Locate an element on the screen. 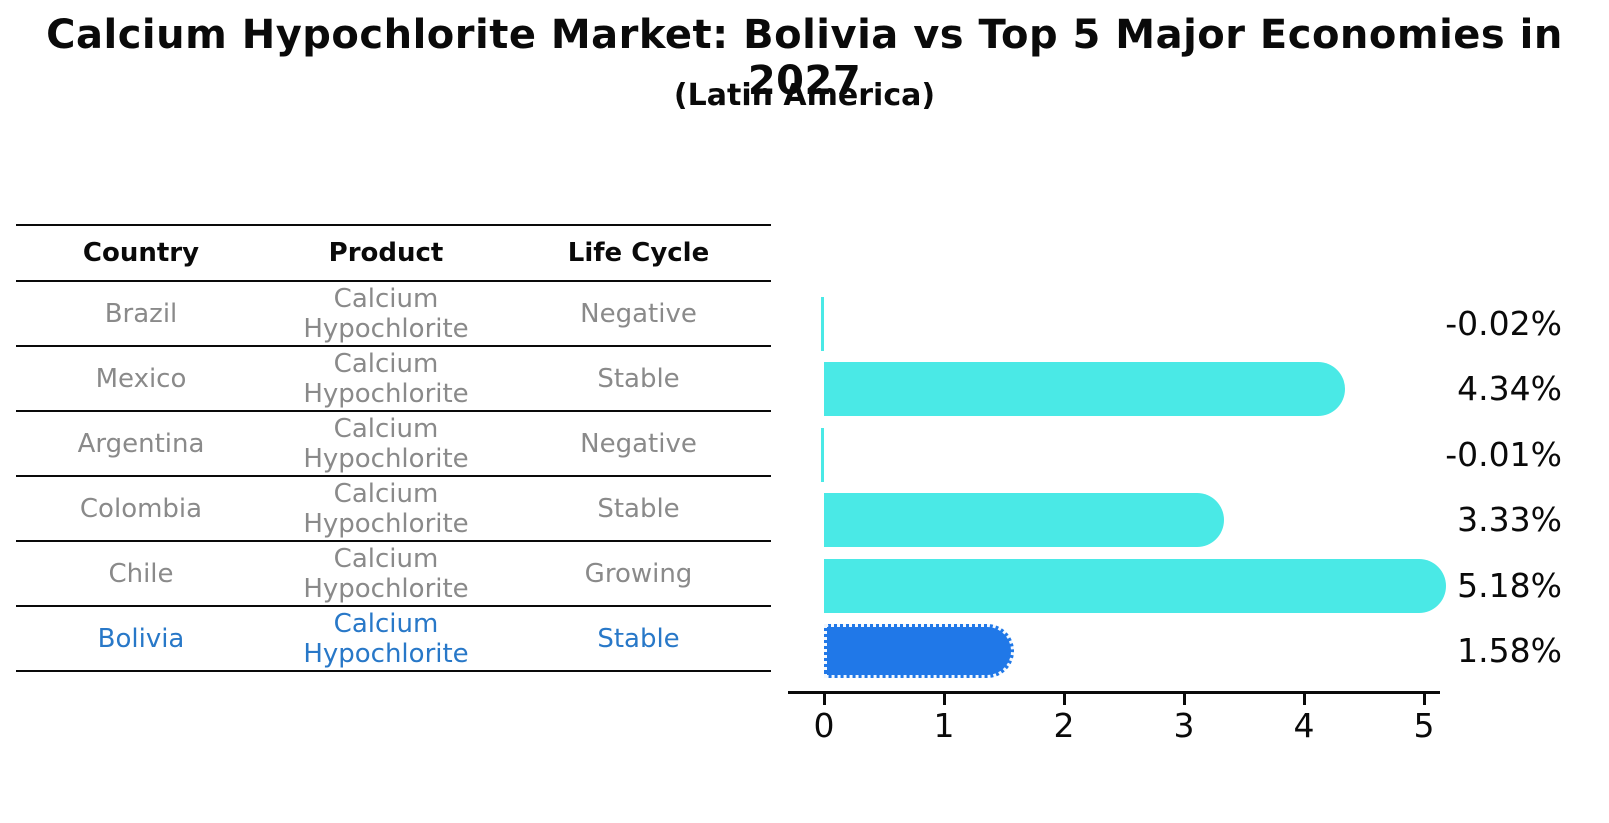 The width and height of the screenshot is (1609, 823). value-label-colombia: 3.33% is located at coordinates (1509, 519).